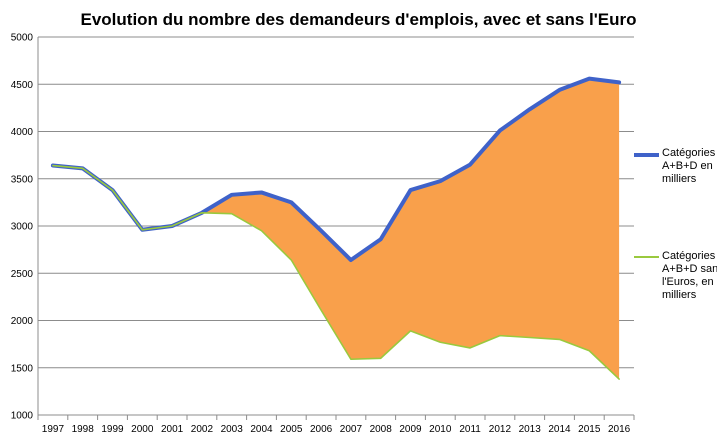  What do you see at coordinates (500, 429) in the screenshot?
I see `x-tick-label: 2012` at bounding box center [500, 429].